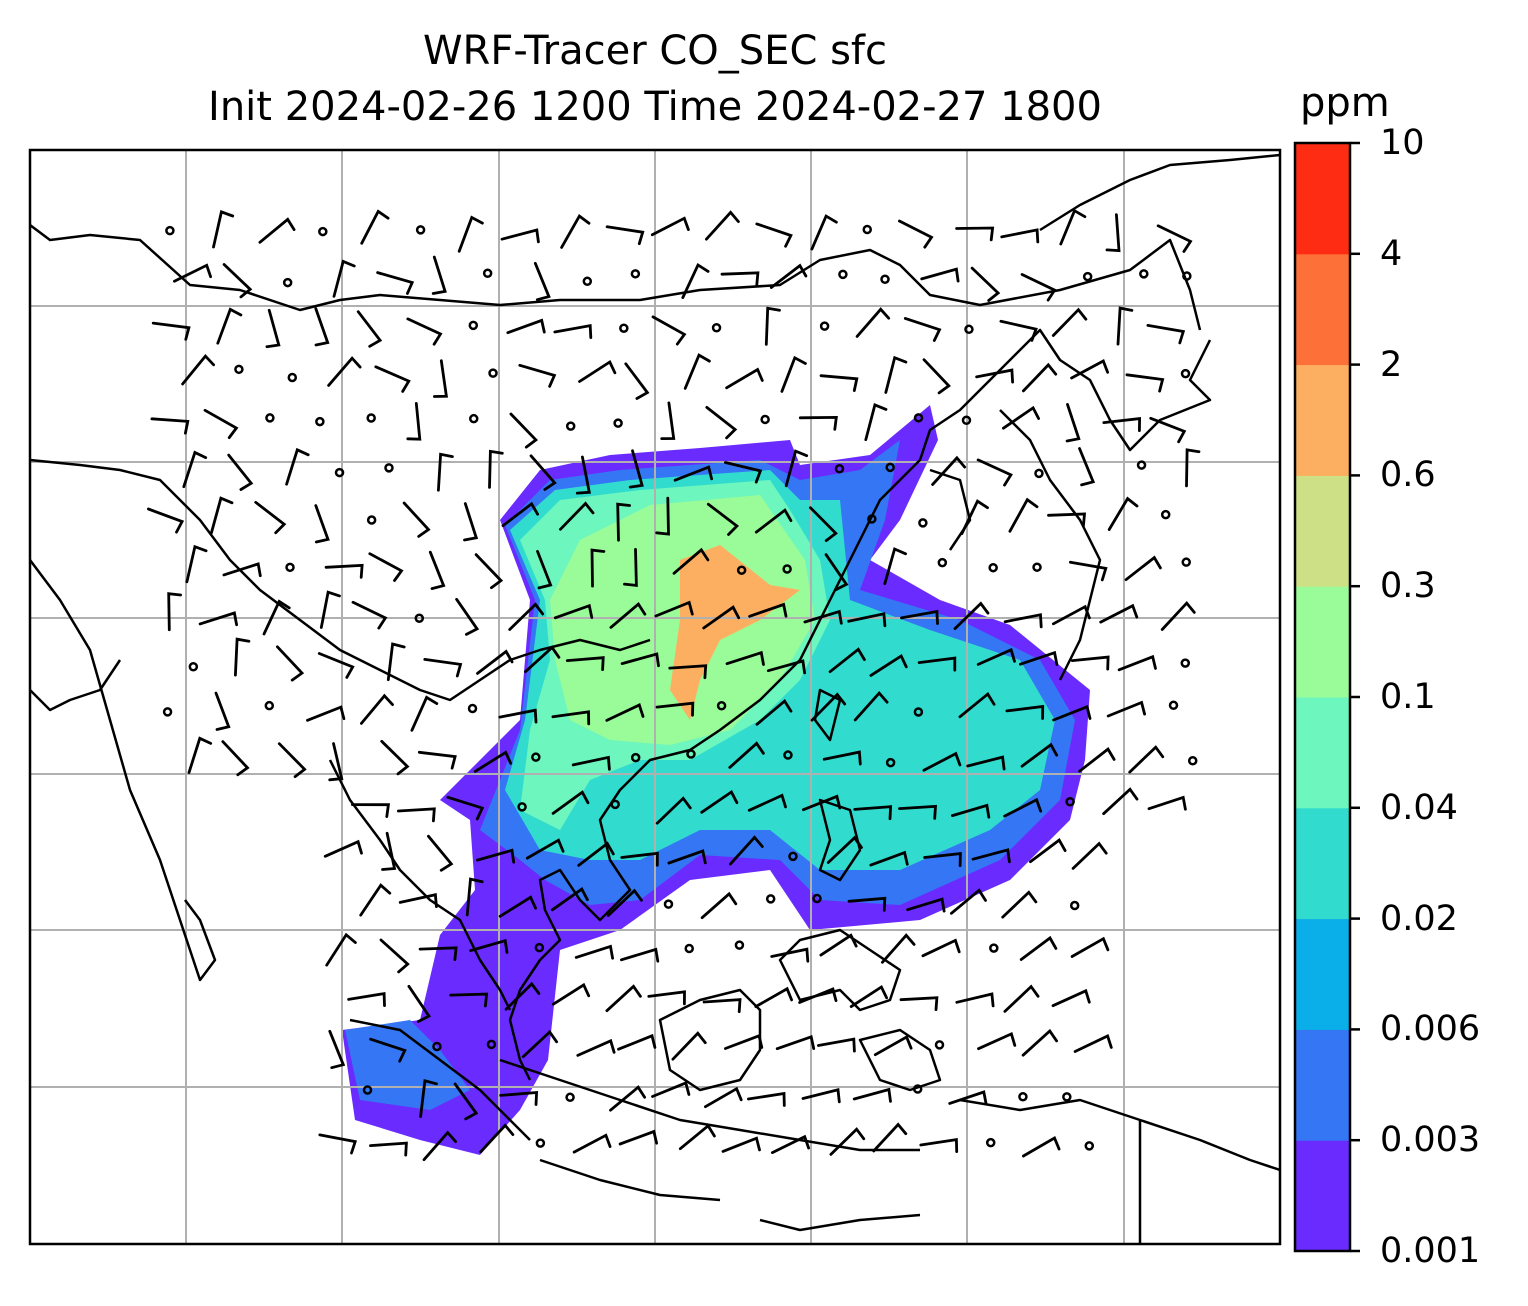 This screenshot has height=1306, width=1528. I want to click on colorbar-tick-label: 4, so click(1391, 253).